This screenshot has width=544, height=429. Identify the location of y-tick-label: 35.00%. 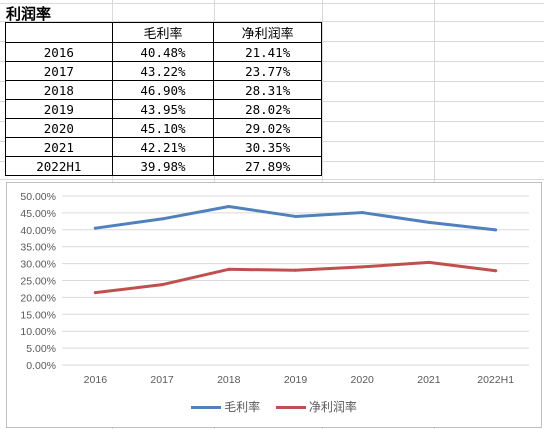
(38, 248).